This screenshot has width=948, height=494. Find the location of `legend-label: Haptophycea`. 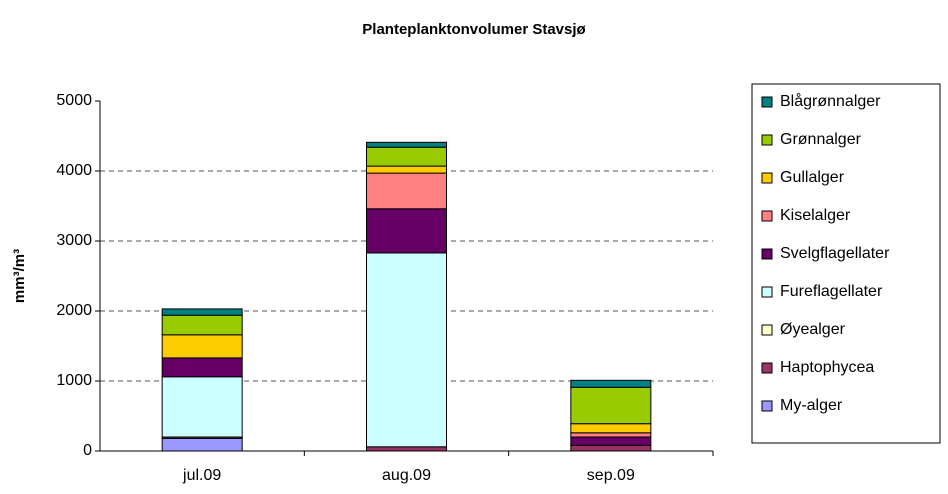

legend-label: Haptophycea is located at coordinates (827, 367).